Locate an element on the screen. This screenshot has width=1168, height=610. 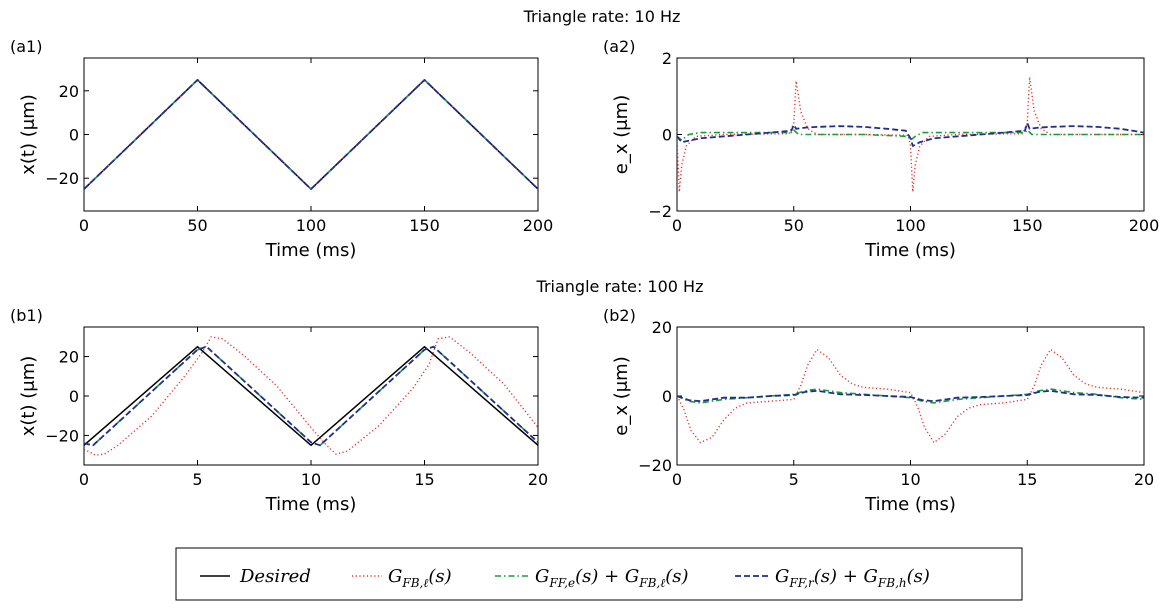
panel-label: (b2) is located at coordinates (619, 315).